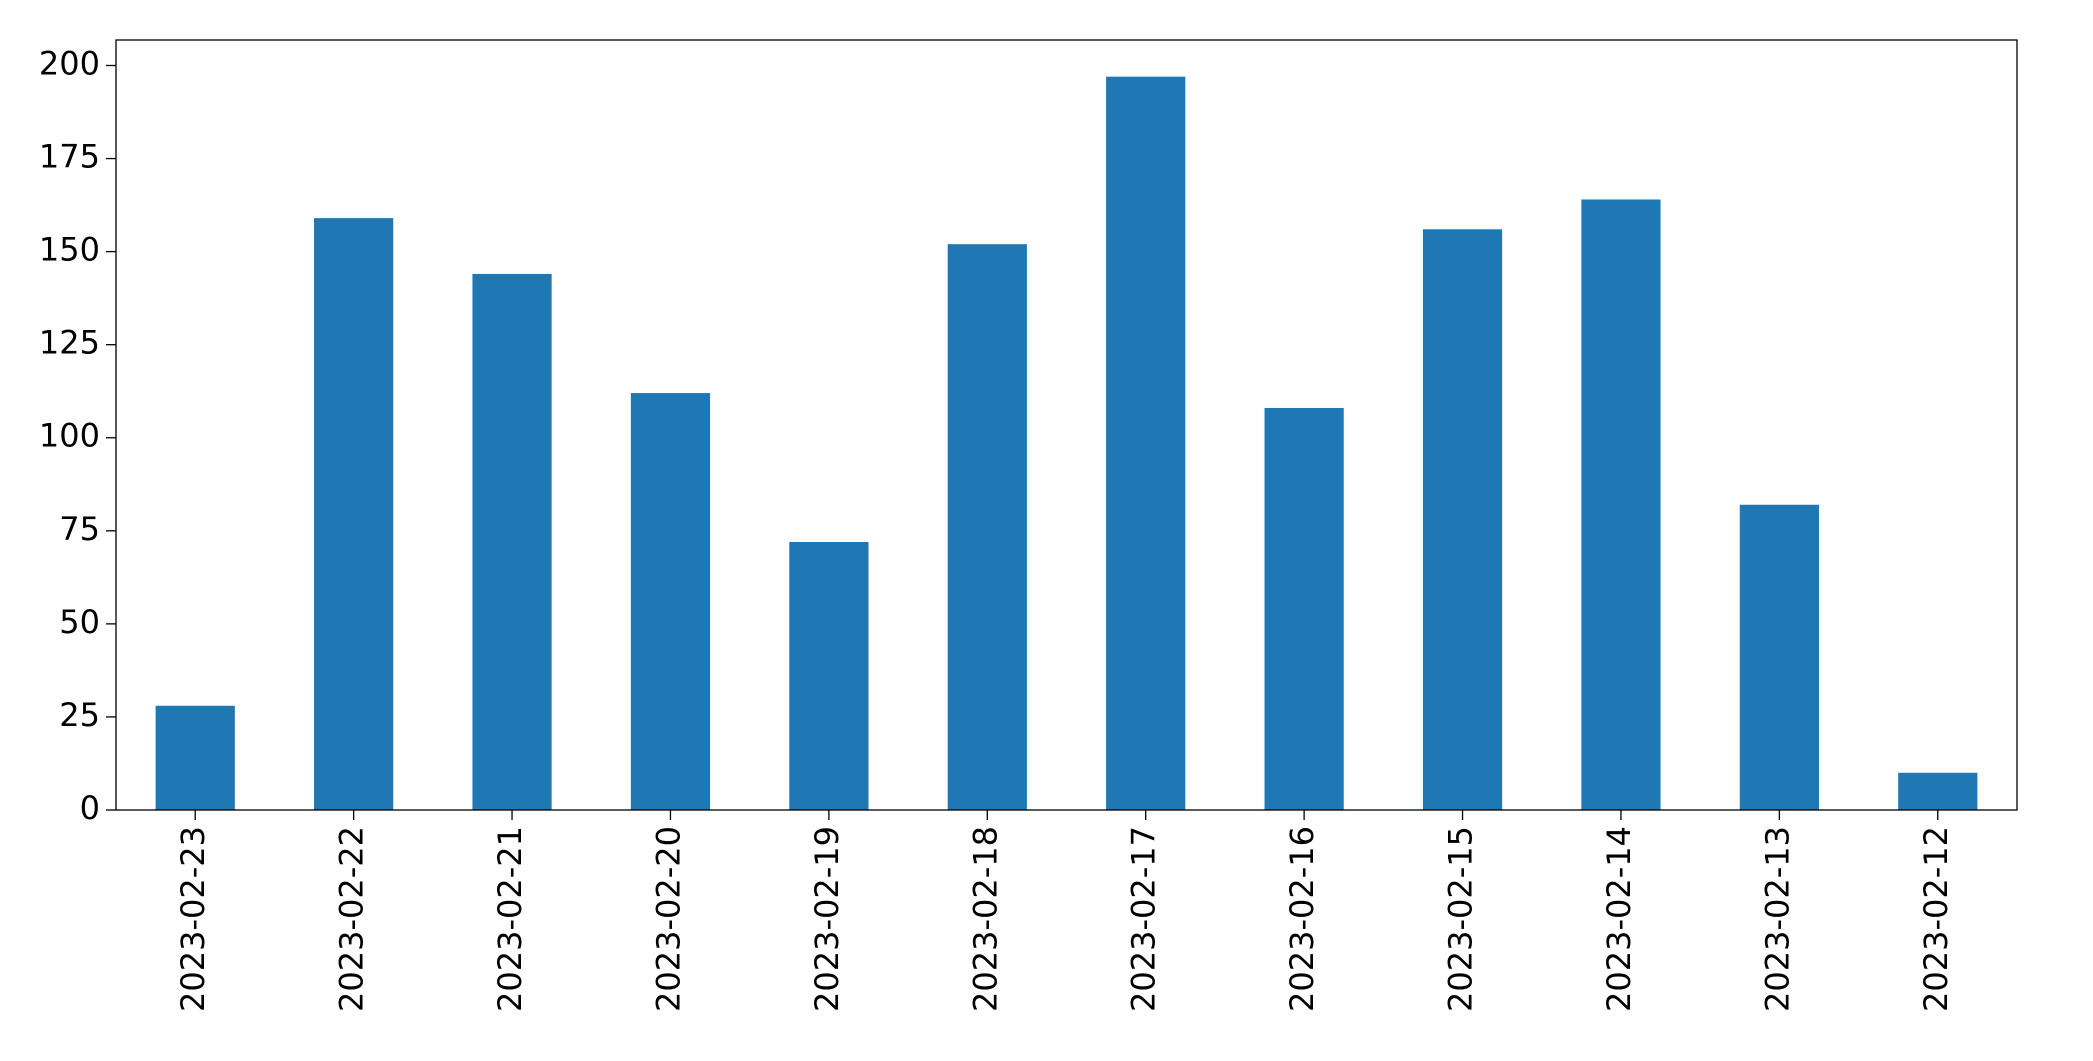 The width and height of the screenshot is (2093, 1061). Describe the element at coordinates (827, 919) in the screenshot. I see `x-tick-label: 2023-02-19` at that location.